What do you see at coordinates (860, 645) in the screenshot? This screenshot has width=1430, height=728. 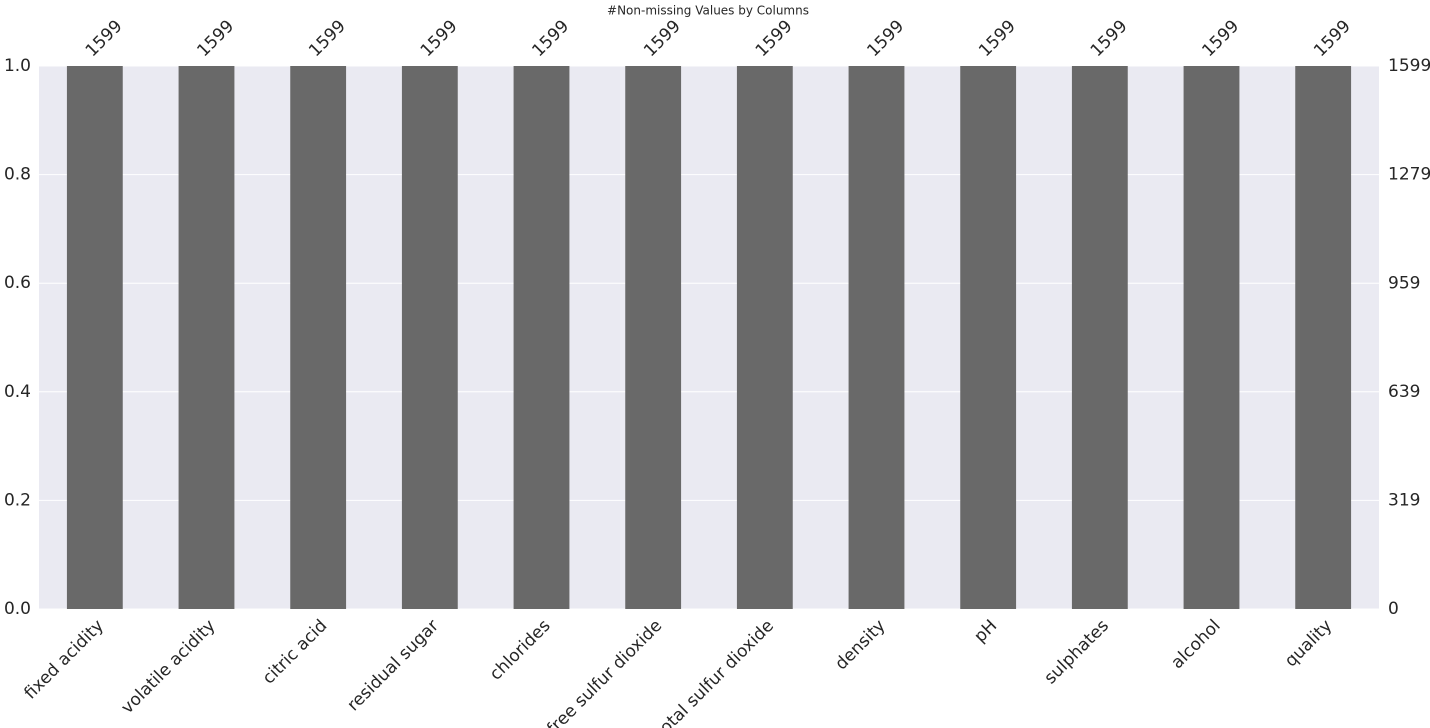 I see `x-tick-label: density` at bounding box center [860, 645].